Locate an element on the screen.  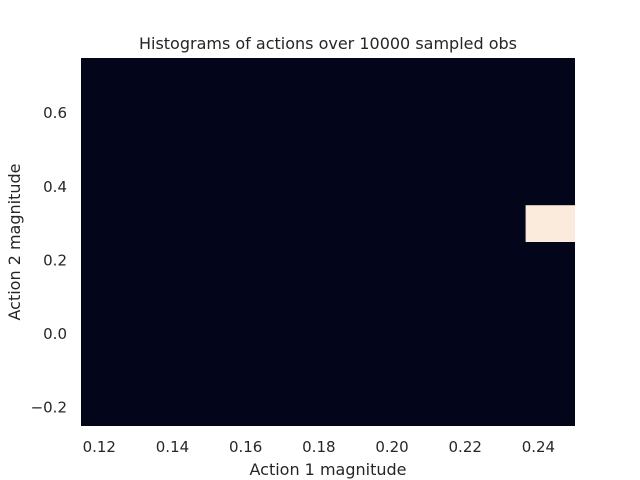
y-tick-label: 0.0 is located at coordinates (55, 334).